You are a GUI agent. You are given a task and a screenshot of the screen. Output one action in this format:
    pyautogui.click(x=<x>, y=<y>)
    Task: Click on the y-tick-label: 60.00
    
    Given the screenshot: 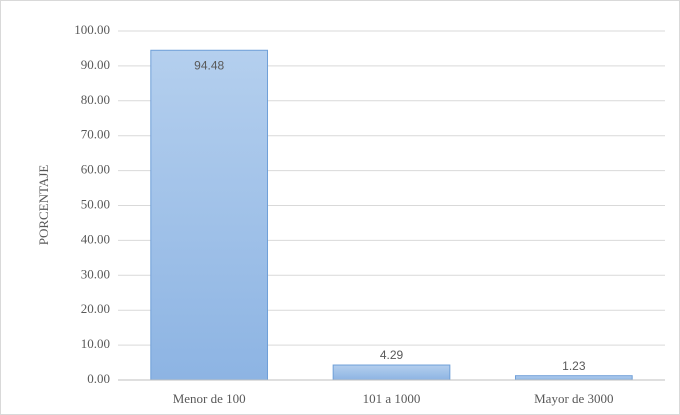 What is the action you would take?
    pyautogui.click(x=95, y=169)
    